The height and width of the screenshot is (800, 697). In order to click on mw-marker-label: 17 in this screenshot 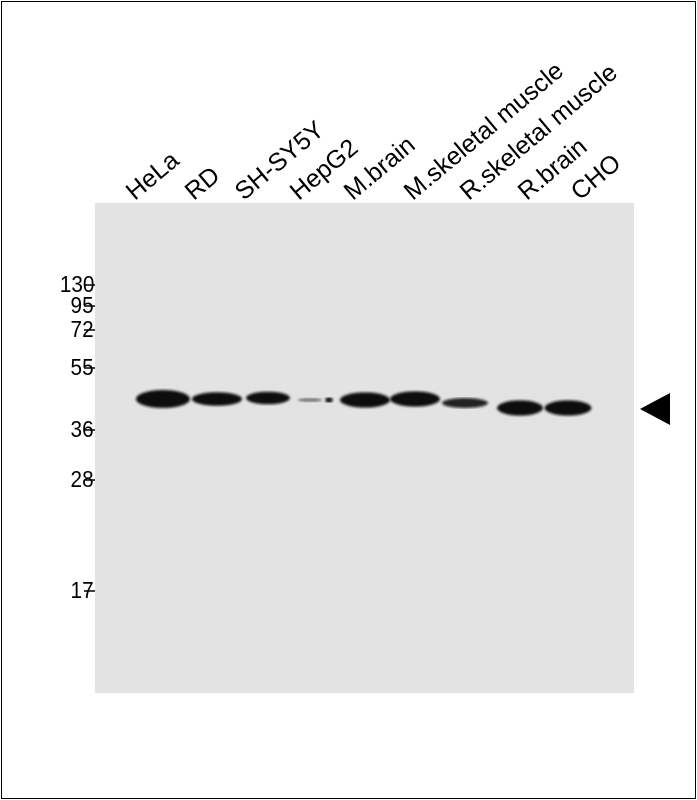, I will do `click(82, 590)`.